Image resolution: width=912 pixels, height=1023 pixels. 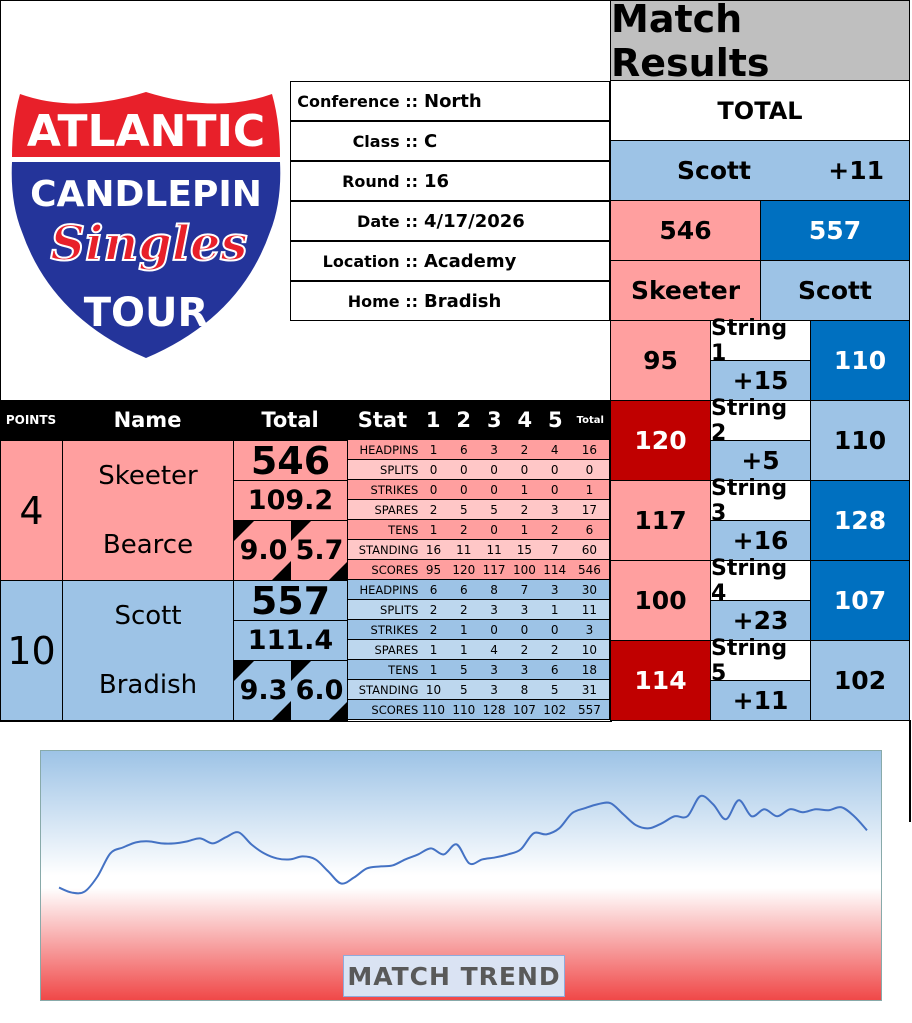 I want to click on team-stat-b: 5.7, so click(x=319, y=550).